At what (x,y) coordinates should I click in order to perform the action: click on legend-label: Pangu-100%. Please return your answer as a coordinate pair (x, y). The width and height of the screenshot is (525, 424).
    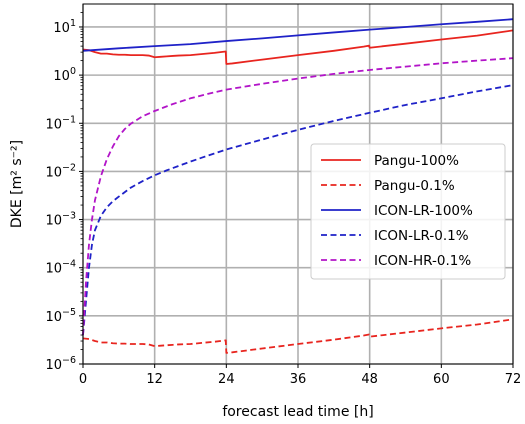
    Looking at the image, I should click on (416, 161).